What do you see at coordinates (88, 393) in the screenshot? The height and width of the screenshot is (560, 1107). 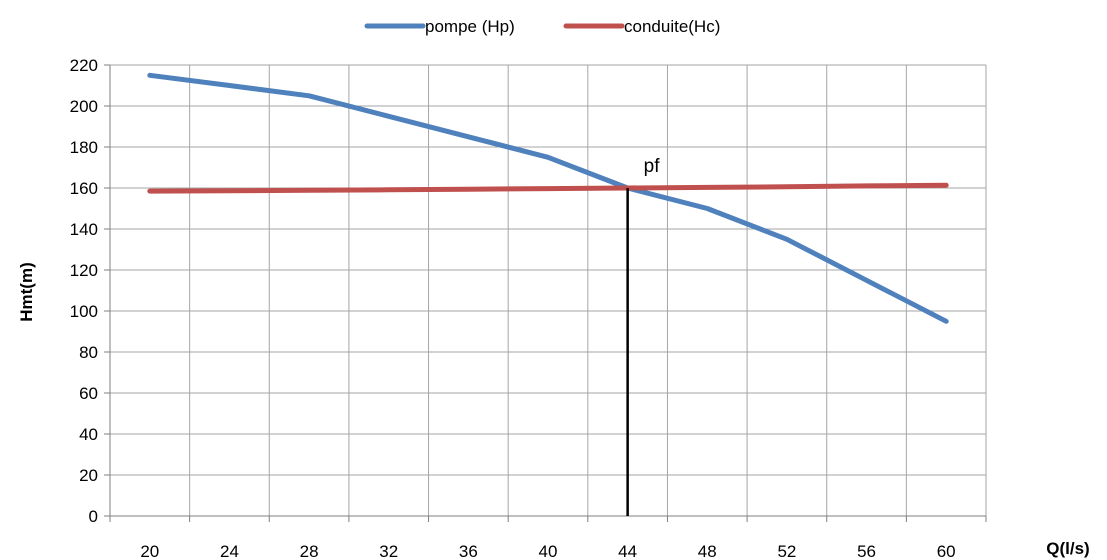 I see `y-tick-label: 60` at bounding box center [88, 393].